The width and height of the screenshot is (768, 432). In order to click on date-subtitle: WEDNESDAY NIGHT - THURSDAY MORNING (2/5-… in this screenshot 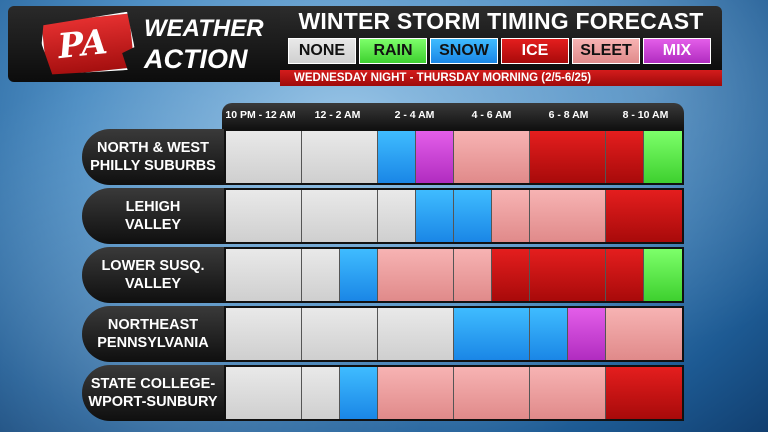, I will do `click(501, 78)`.